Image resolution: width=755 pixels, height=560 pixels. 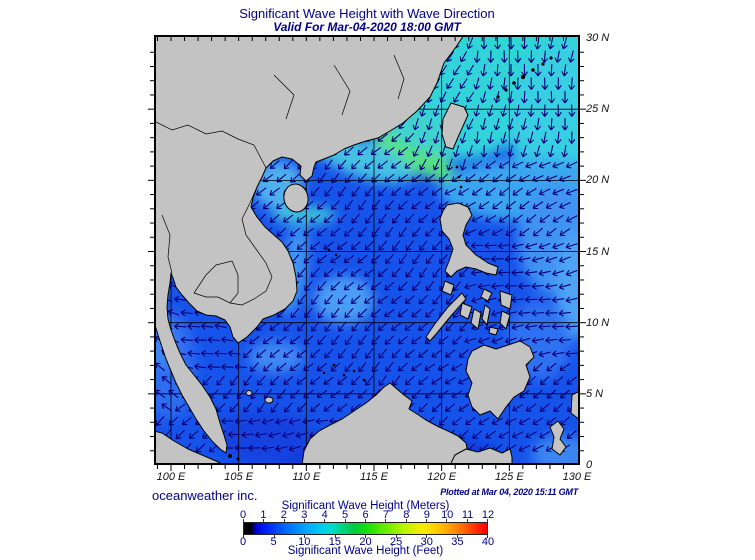 What do you see at coordinates (577, 477) in the screenshot?
I see `lon-label: 130 E` at bounding box center [577, 477].